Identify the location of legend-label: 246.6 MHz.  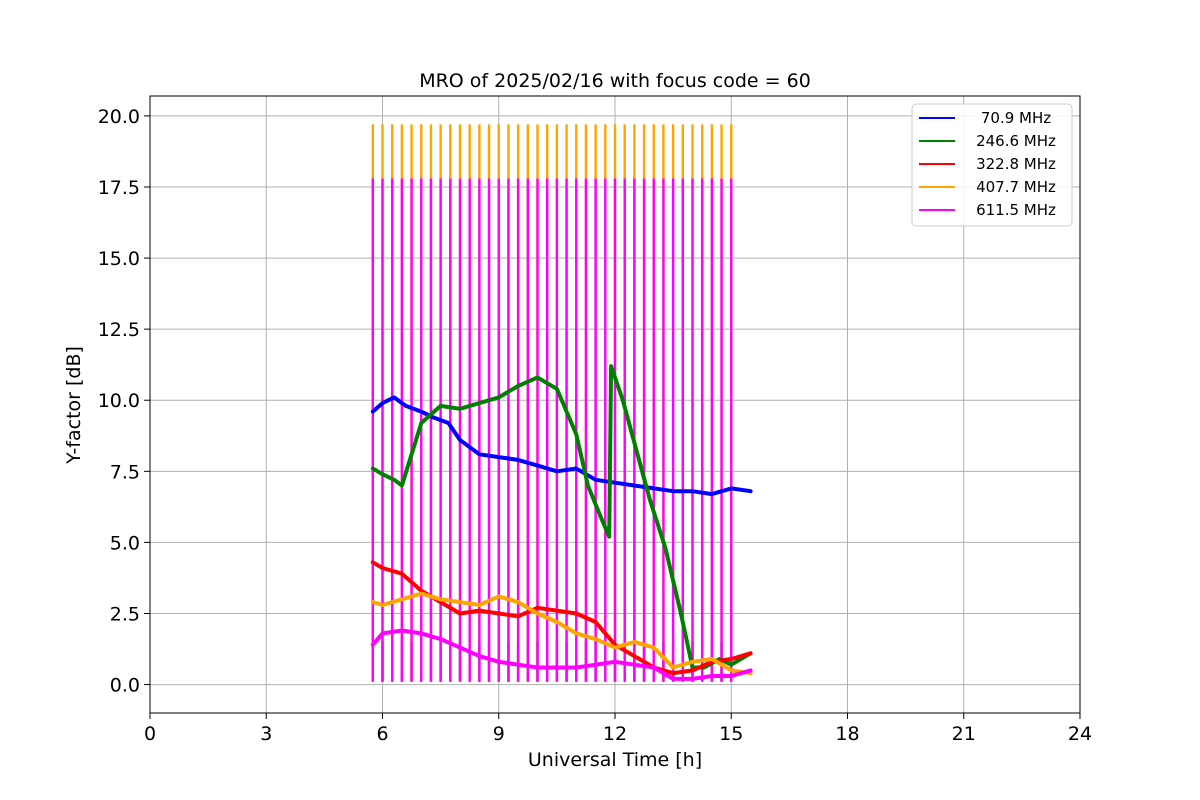
(1016, 141).